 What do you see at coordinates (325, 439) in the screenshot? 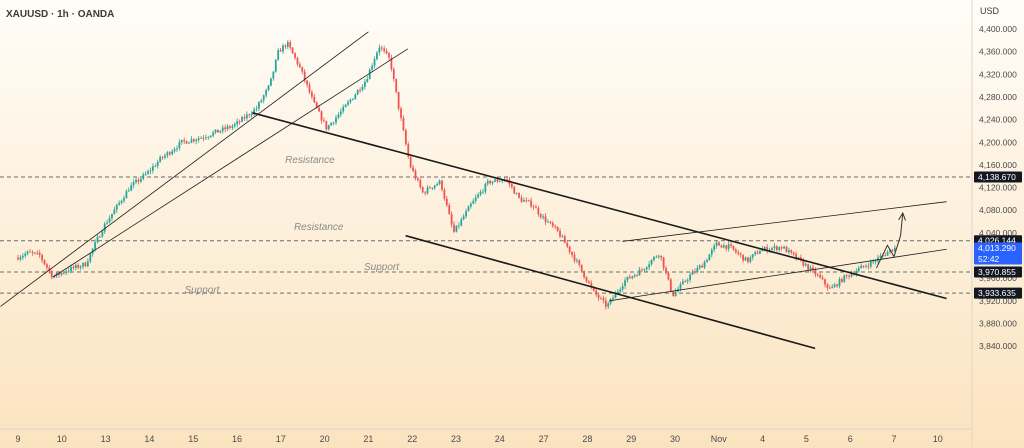
I see `x-tick-label-7: 20` at bounding box center [325, 439].